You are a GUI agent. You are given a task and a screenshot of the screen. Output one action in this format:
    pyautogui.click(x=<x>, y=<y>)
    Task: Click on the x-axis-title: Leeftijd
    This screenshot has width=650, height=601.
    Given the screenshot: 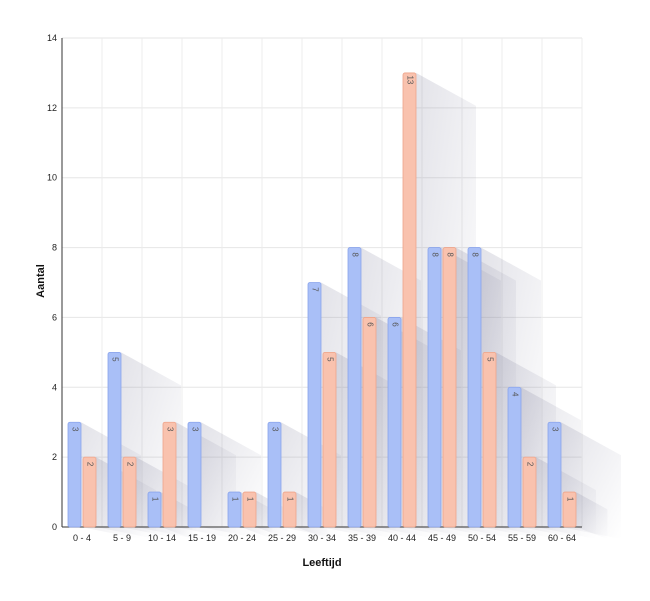 What is the action you would take?
    pyautogui.click(x=321, y=563)
    